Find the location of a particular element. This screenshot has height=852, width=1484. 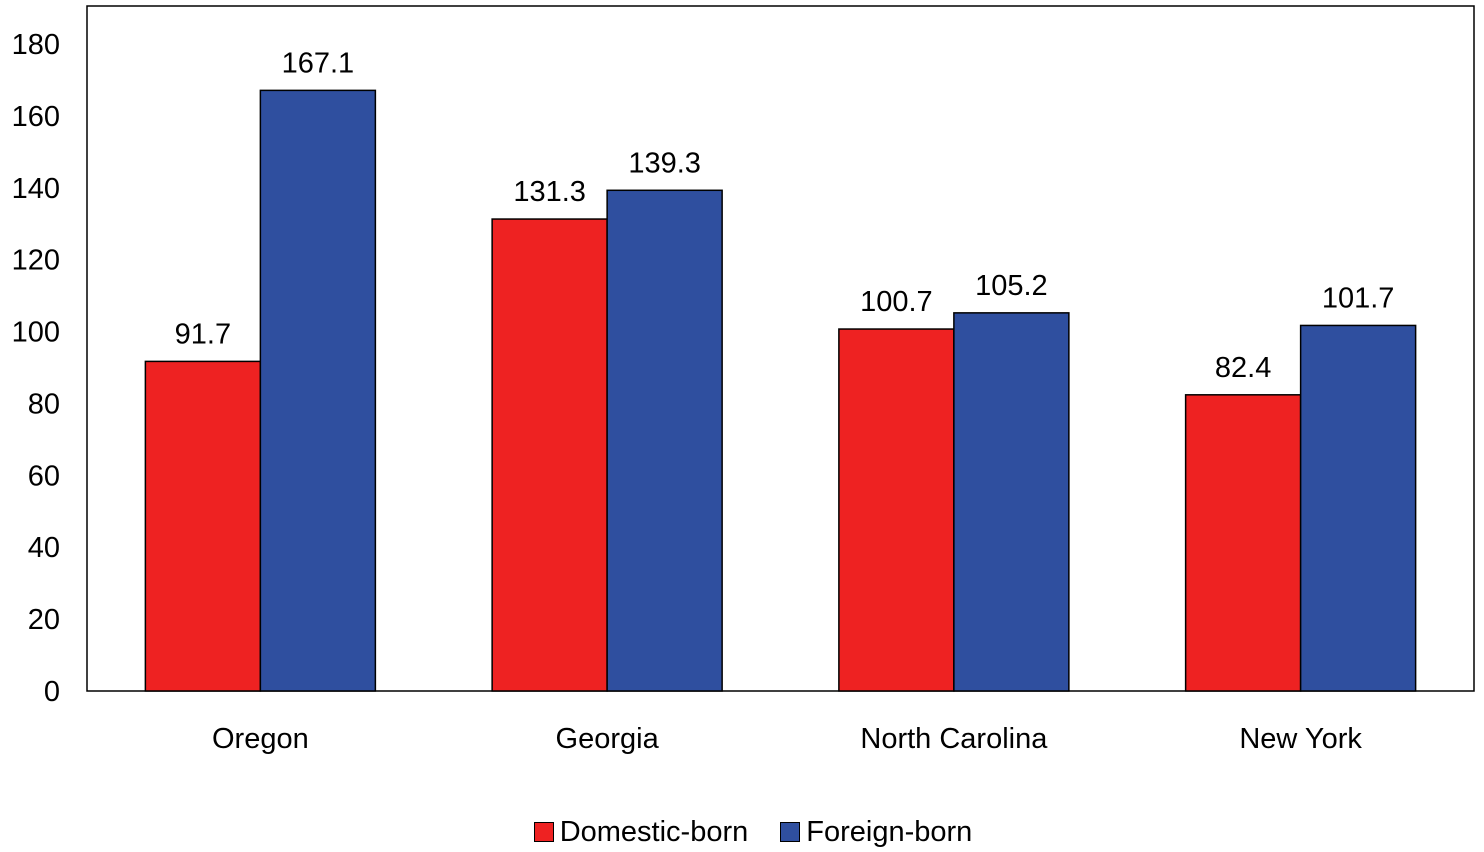

x-category-label: Georgia is located at coordinates (608, 739).